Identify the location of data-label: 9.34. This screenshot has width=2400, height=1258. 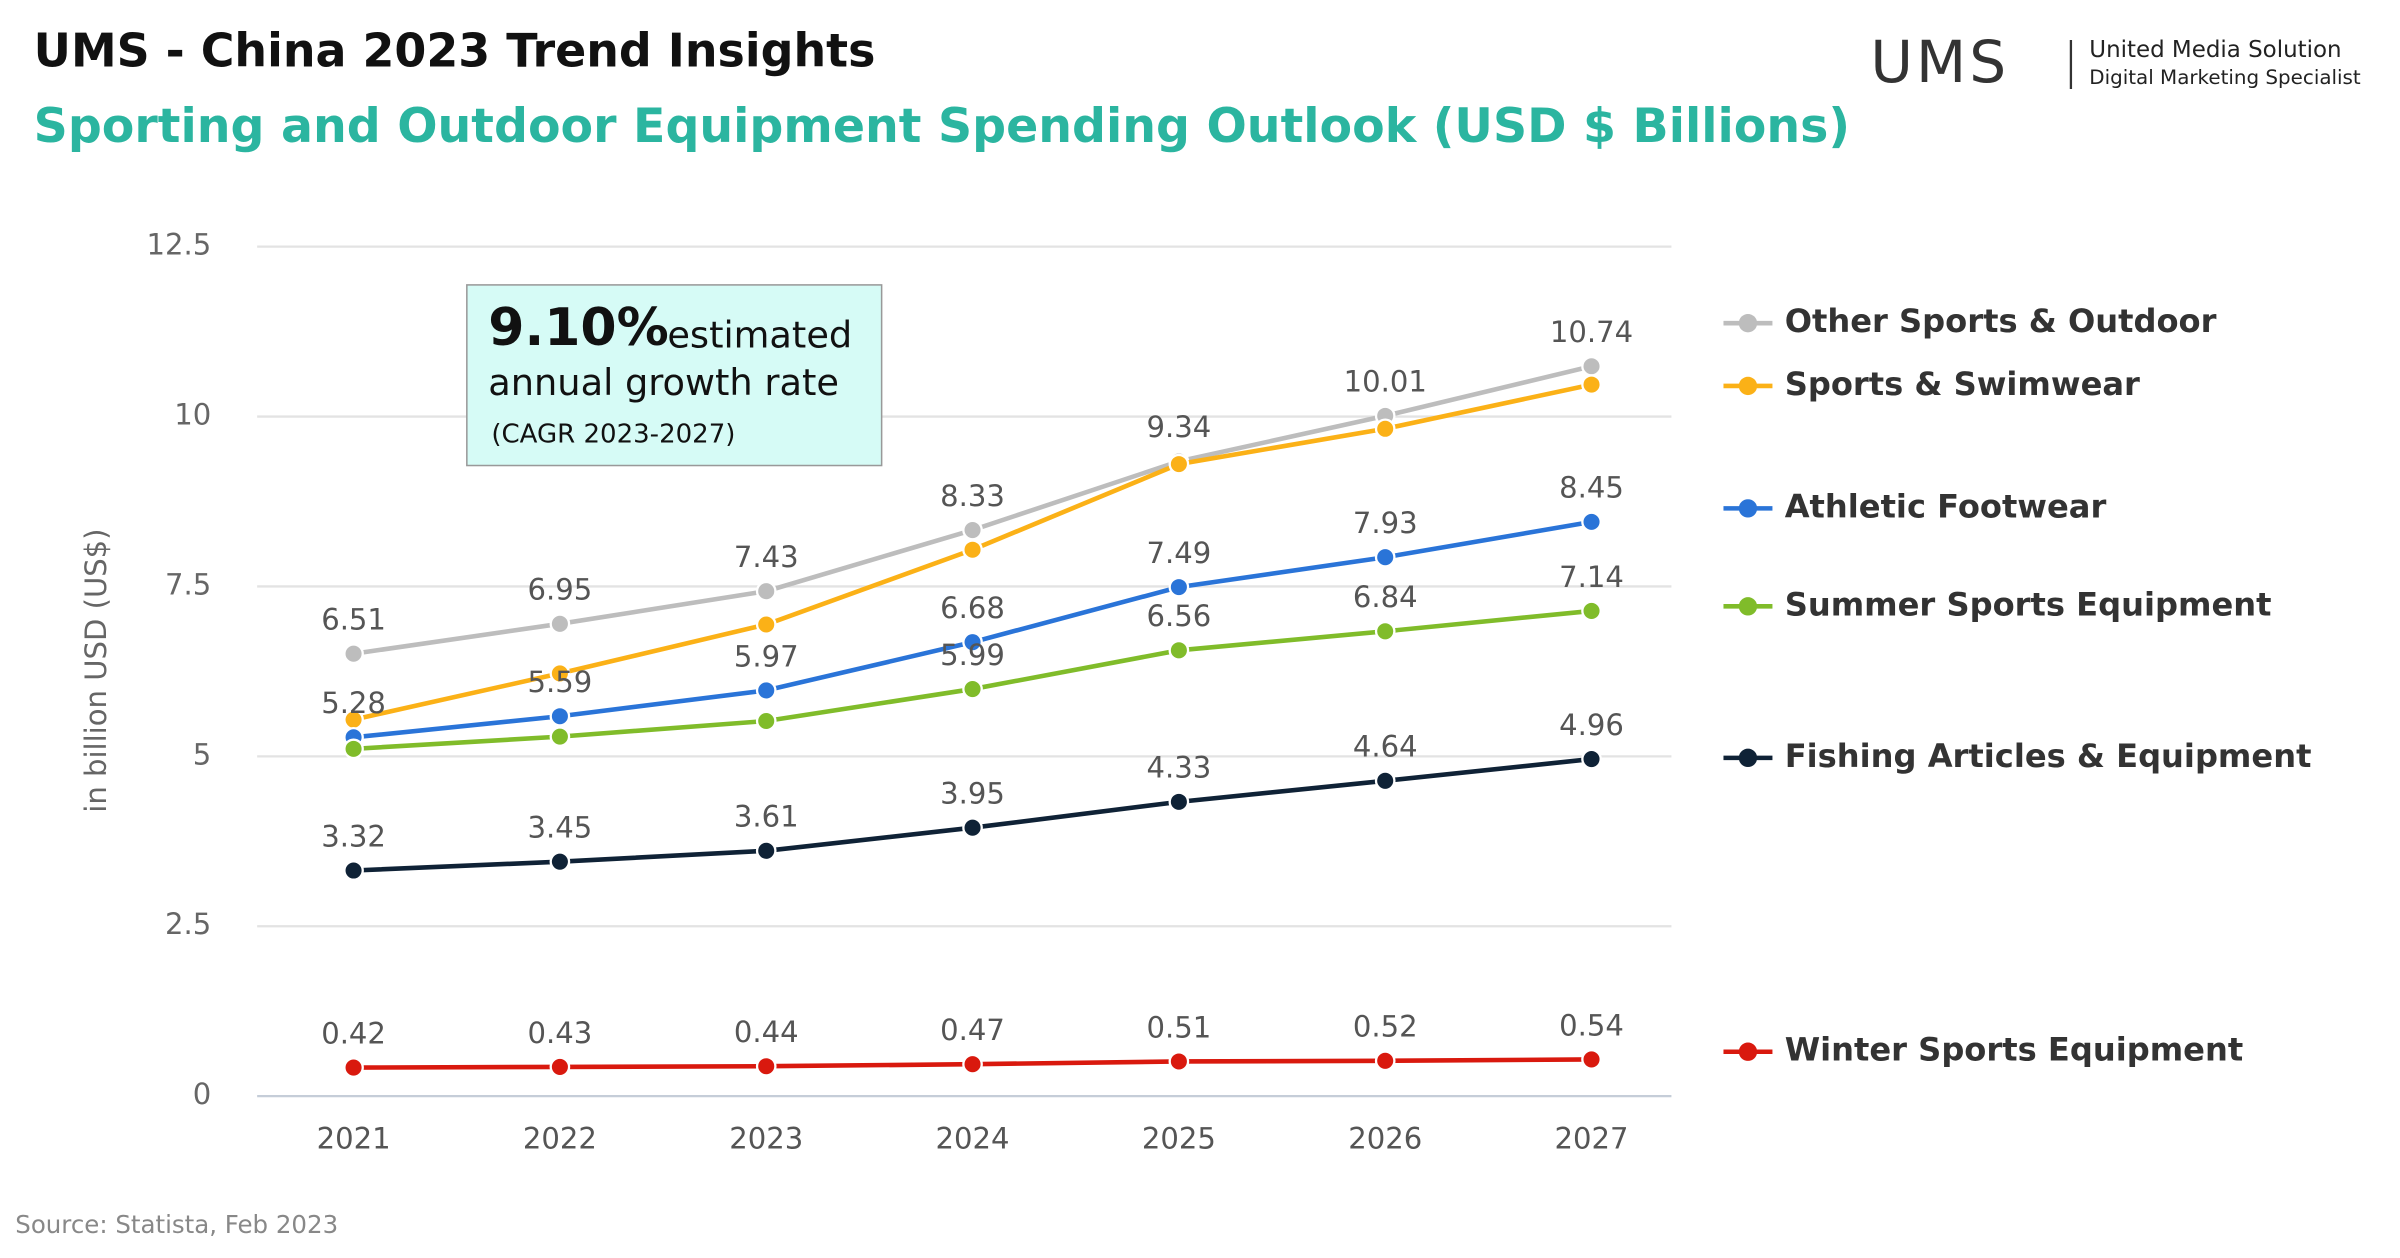
(1179, 427).